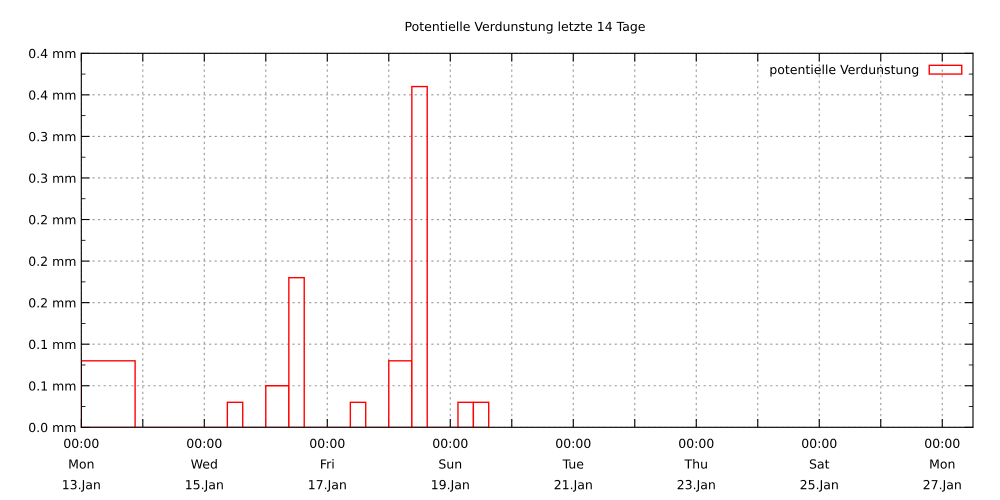 This screenshot has width=1000, height=500. Describe the element at coordinates (52, 427) in the screenshot. I see `y-tick-label: 0.0 mm` at that location.